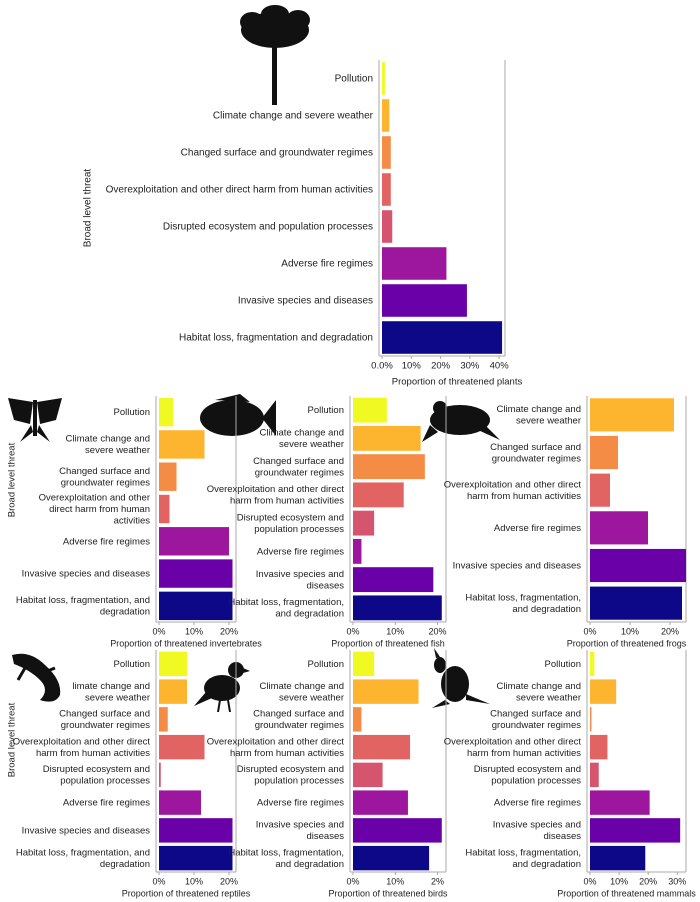  What do you see at coordinates (626, 893) in the screenshot?
I see `x-axis-label: Proportion of threatened mammals` at bounding box center [626, 893].